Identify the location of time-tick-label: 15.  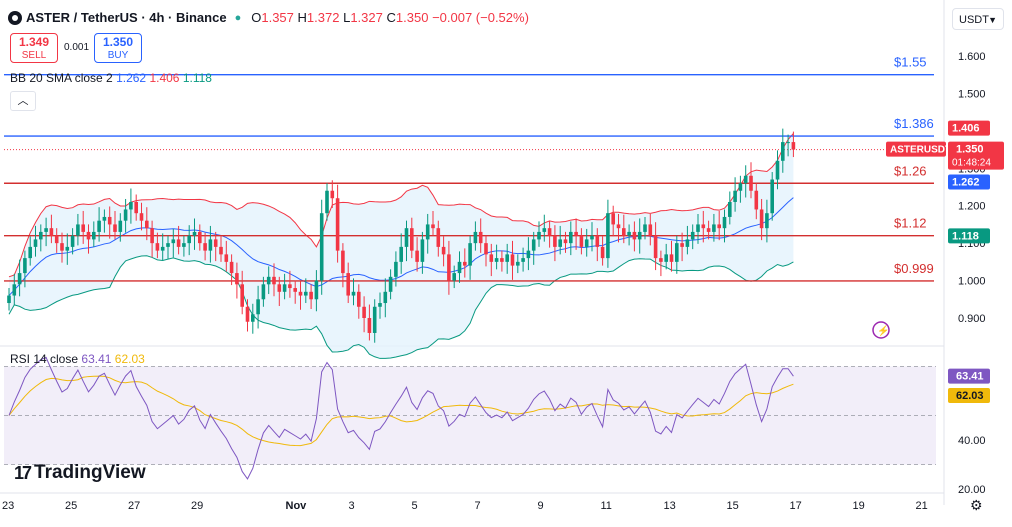
(733, 506).